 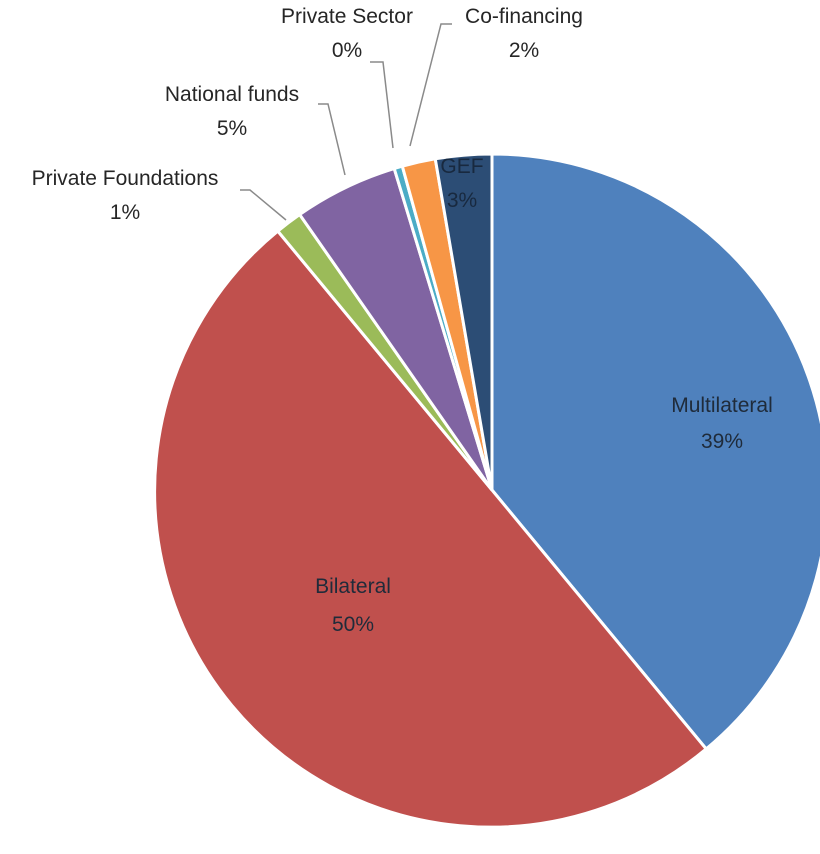 I want to click on slice-percent-national-funds: 5%, so click(x=232, y=128).